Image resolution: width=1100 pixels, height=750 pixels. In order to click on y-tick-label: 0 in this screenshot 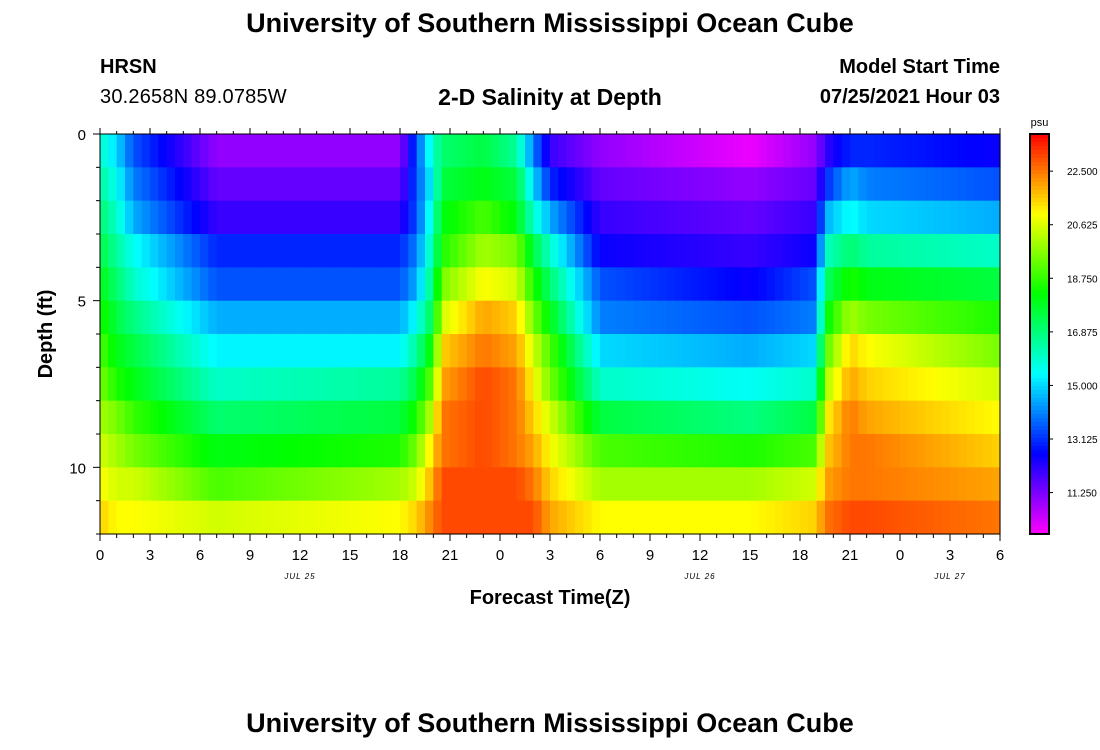, I will do `click(82, 135)`.